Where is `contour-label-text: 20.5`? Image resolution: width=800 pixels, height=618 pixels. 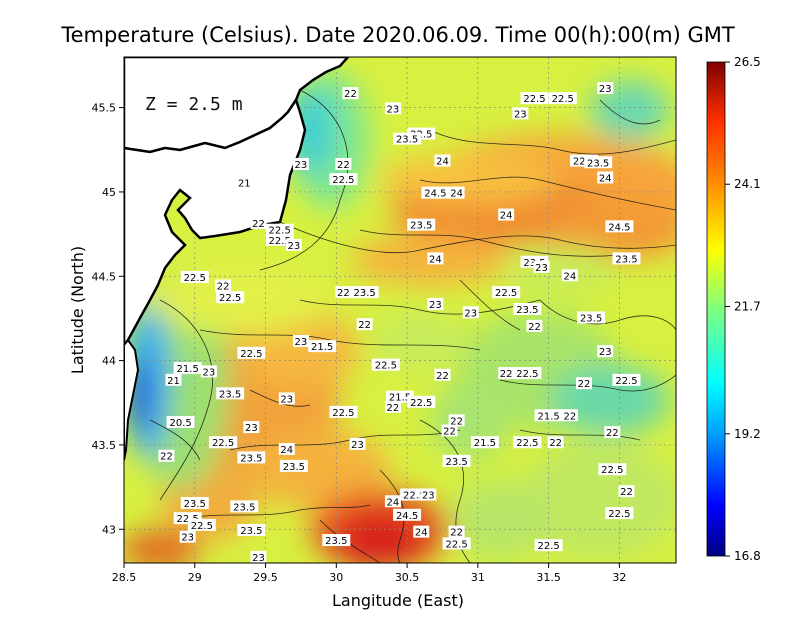
contour-label-text: 20.5 is located at coordinates (180, 423).